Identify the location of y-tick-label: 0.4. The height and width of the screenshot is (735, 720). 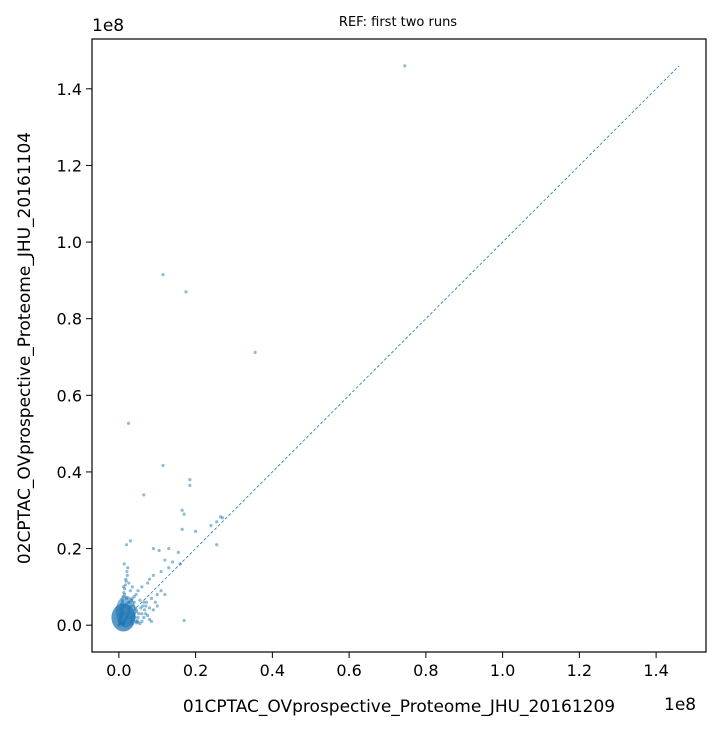
(69, 472).